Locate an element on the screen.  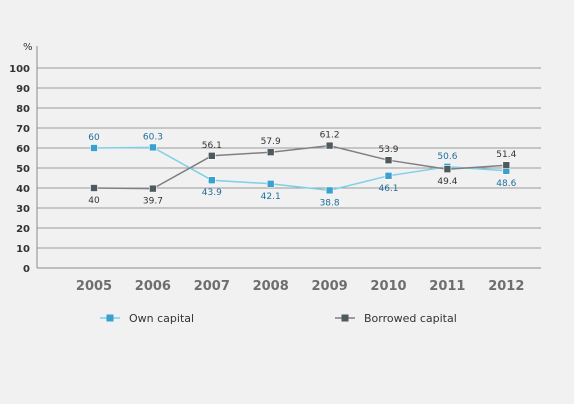
series-borrowed-capital: 40 39.7 56.1 57.9 61.2 53.9 49.4 51.4 is located at coordinates (302, 169).